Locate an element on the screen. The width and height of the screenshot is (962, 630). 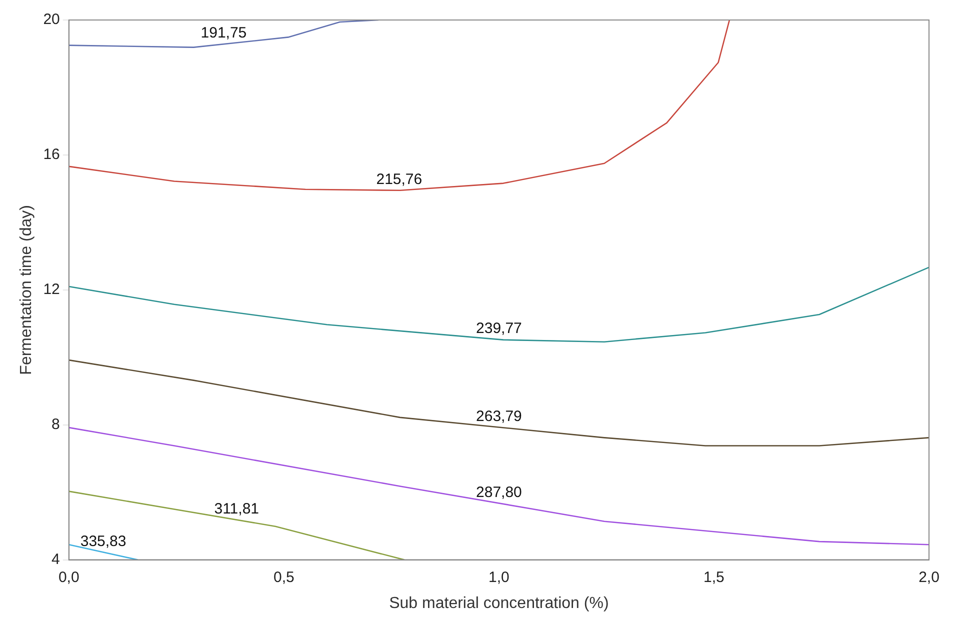
series-label: 215,76 is located at coordinates (399, 179).